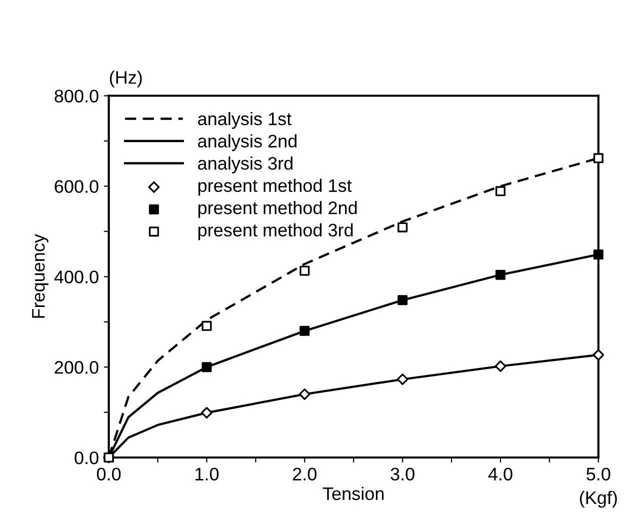 The width and height of the screenshot is (640, 532). What do you see at coordinates (277, 209) in the screenshot?
I see `legend-label: present method 2nd` at bounding box center [277, 209].